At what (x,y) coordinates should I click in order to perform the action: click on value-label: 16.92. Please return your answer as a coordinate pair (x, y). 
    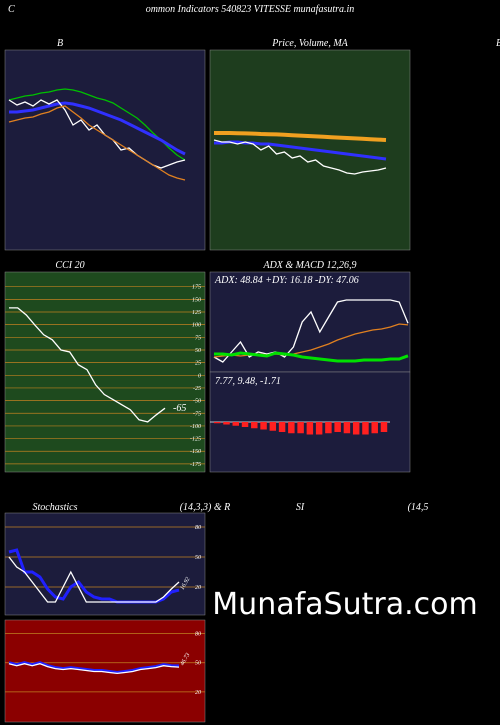
    Looking at the image, I should click on (186, 583).